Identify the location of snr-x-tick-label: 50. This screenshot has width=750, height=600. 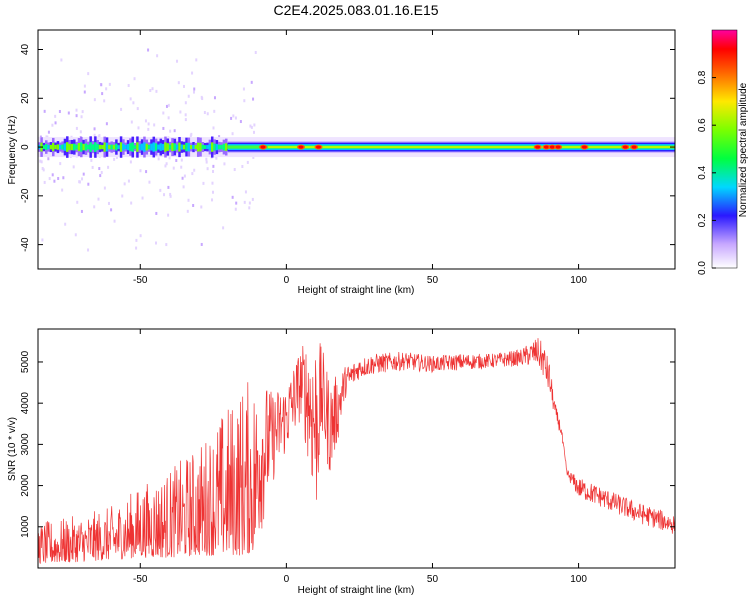
(433, 579).